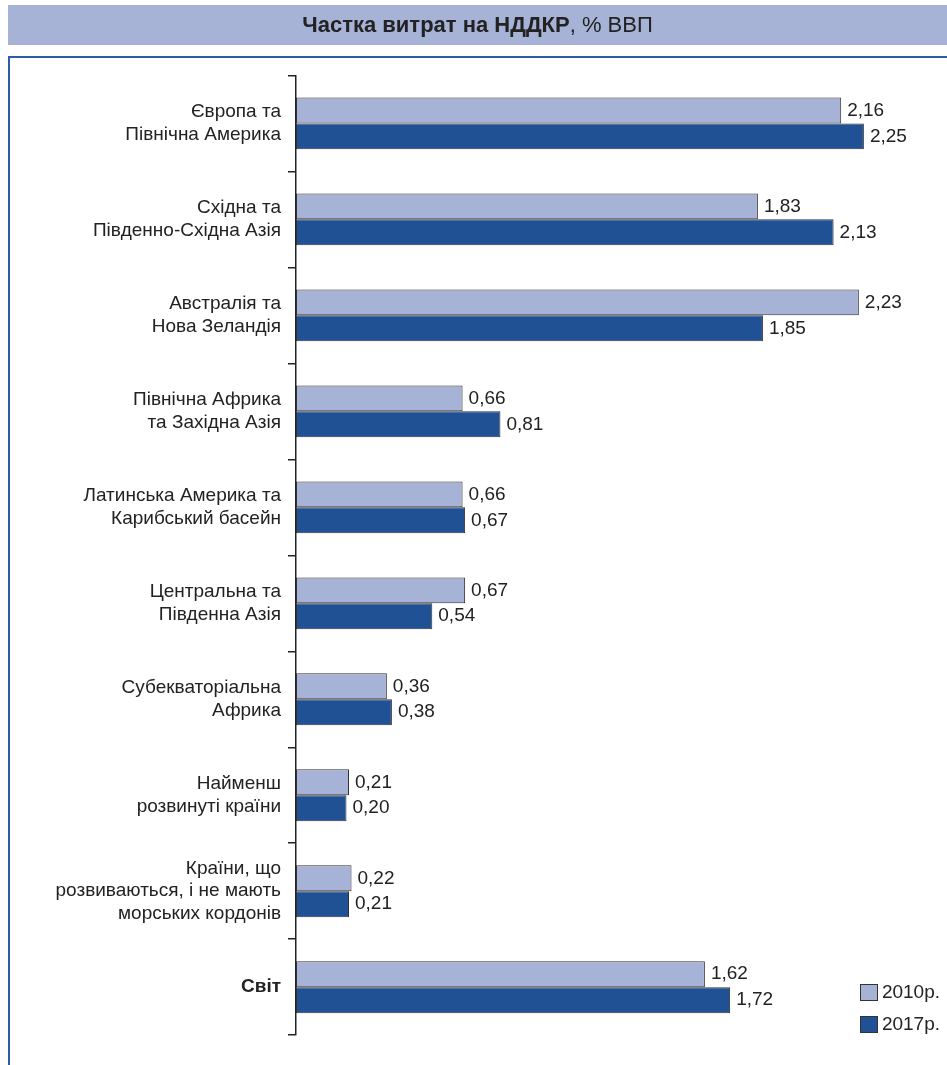 The width and height of the screenshot is (947, 1065). What do you see at coordinates (525, 423) in the screenshot?
I see `data-label: 0,81` at bounding box center [525, 423].